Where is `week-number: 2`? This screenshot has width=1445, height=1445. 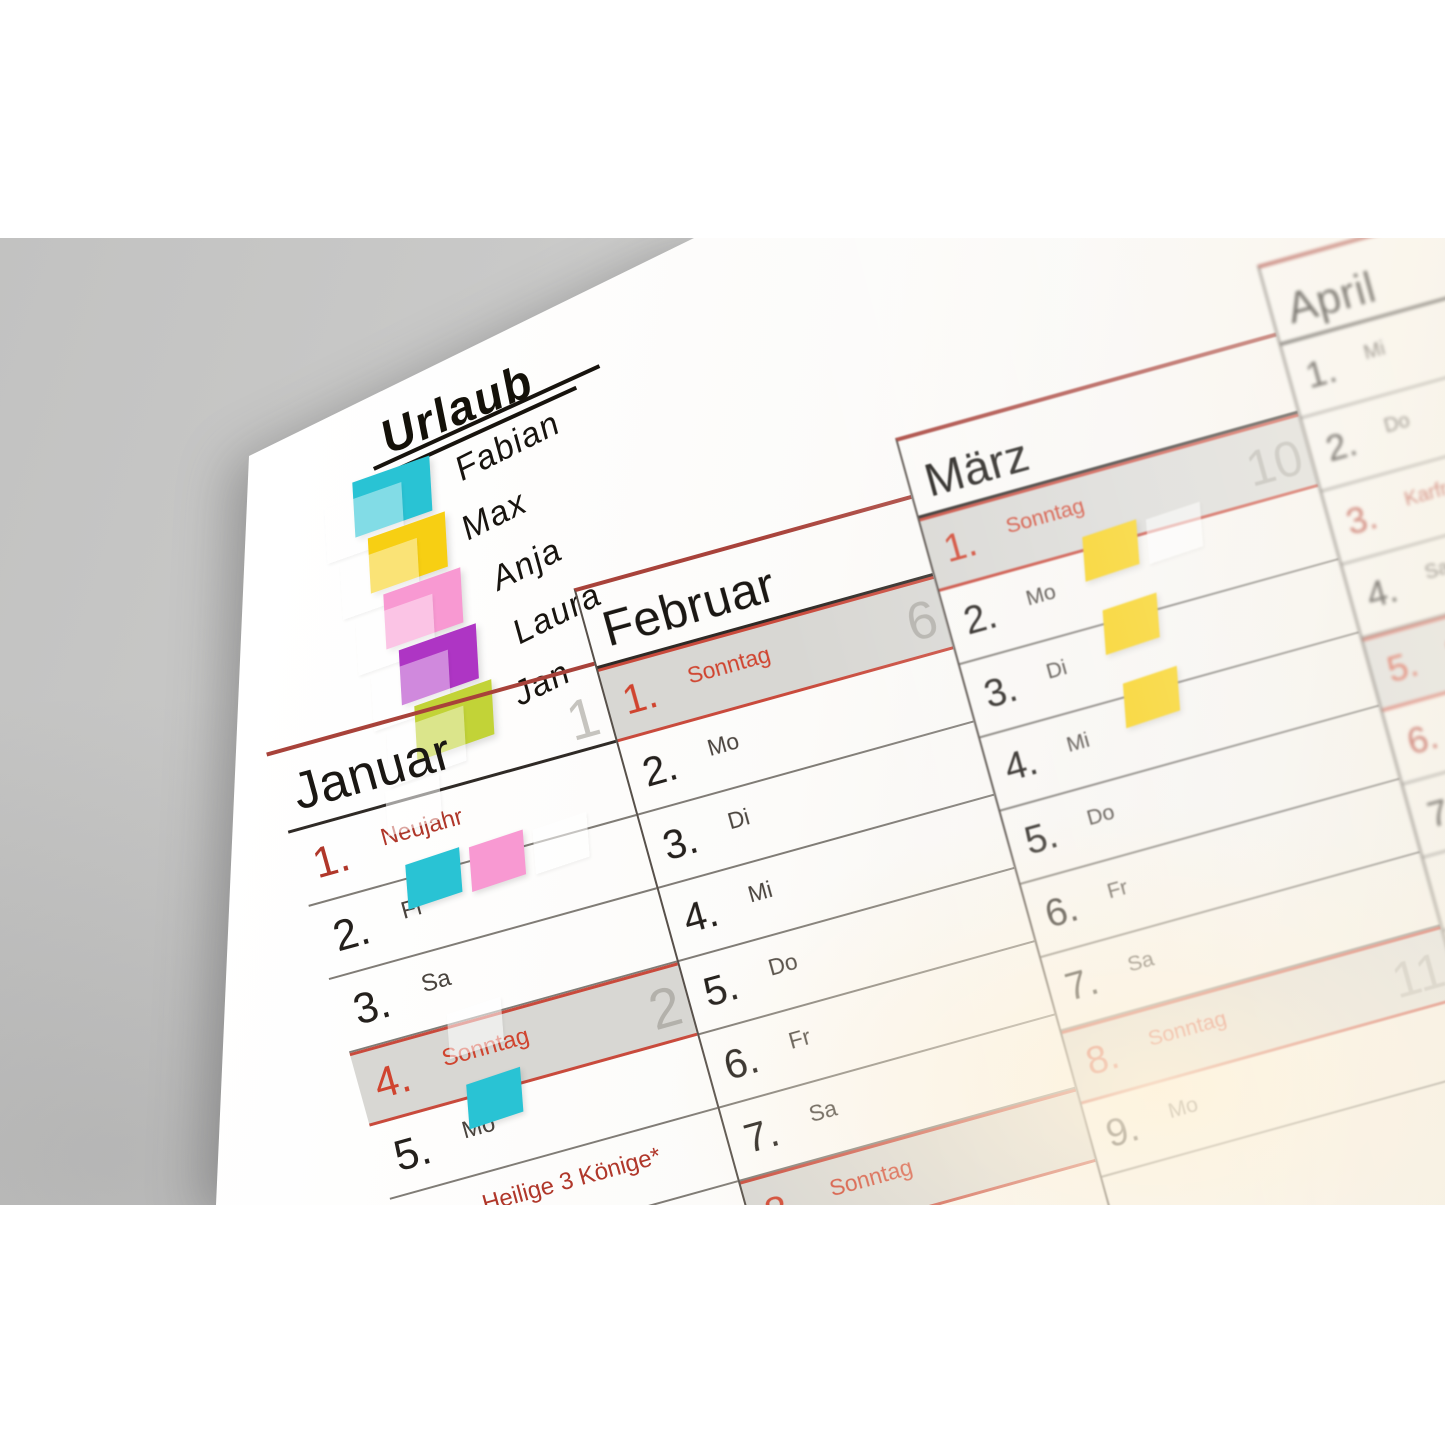 week-number: 2 is located at coordinates (665, 1007).